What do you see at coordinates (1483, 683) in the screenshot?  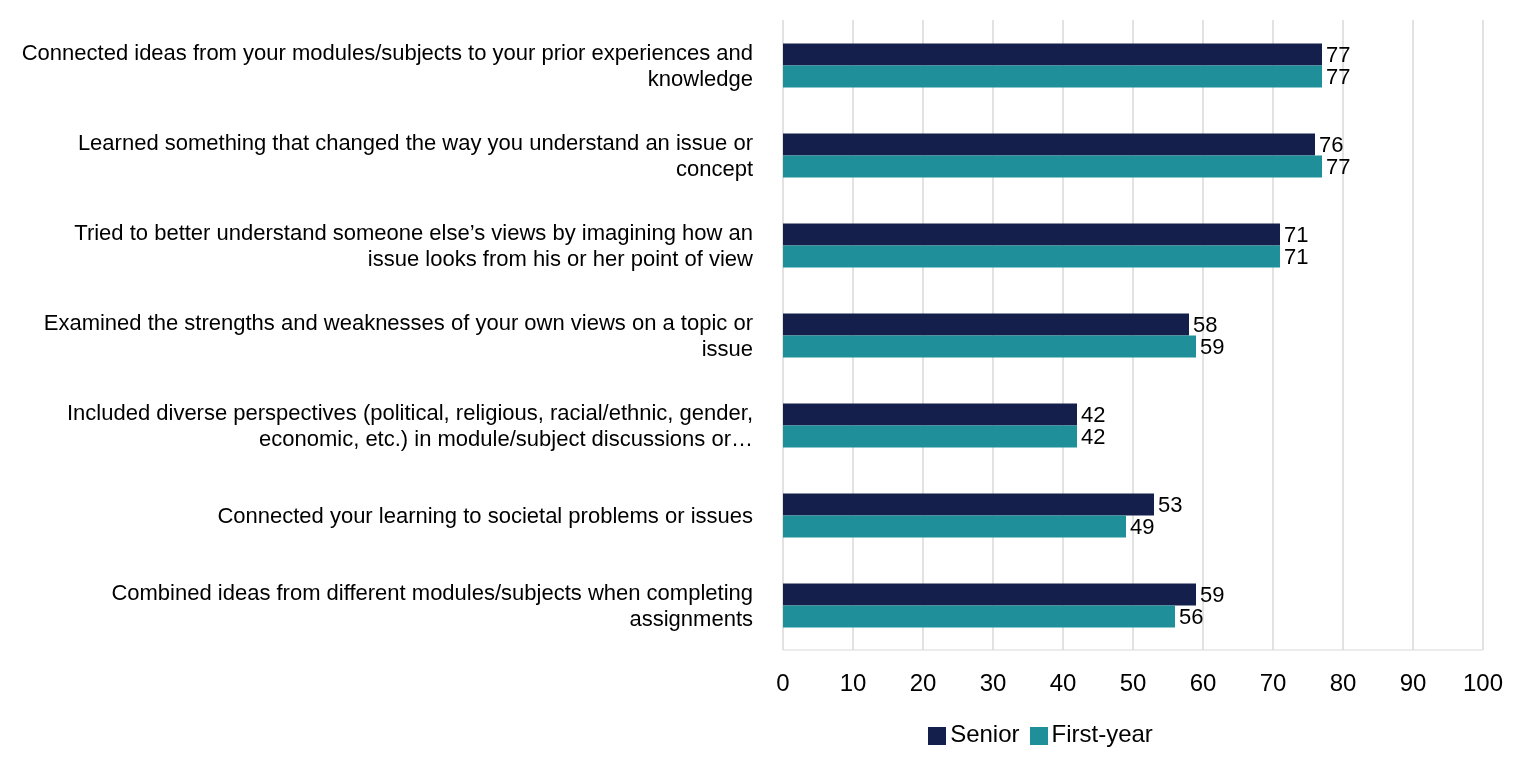 I see `x-tick-label: 100` at bounding box center [1483, 683].